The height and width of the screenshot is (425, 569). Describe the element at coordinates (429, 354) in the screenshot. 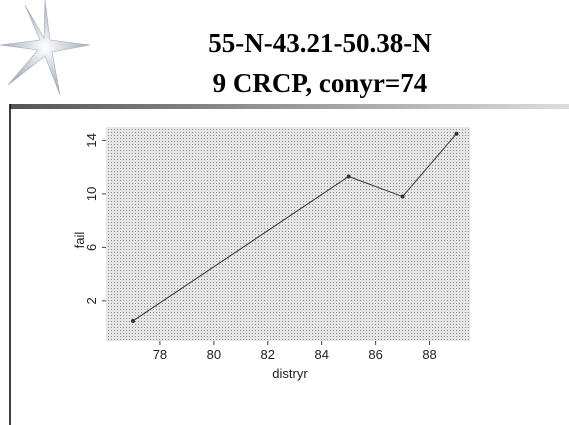

I see `x-tick-label: 88` at that location.